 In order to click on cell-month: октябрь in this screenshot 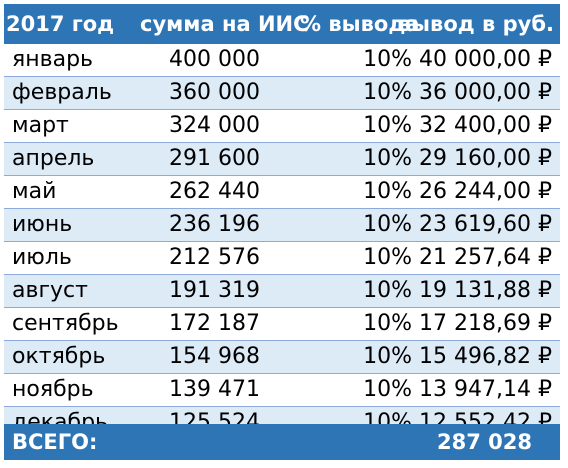, I will do `click(59, 356)`.